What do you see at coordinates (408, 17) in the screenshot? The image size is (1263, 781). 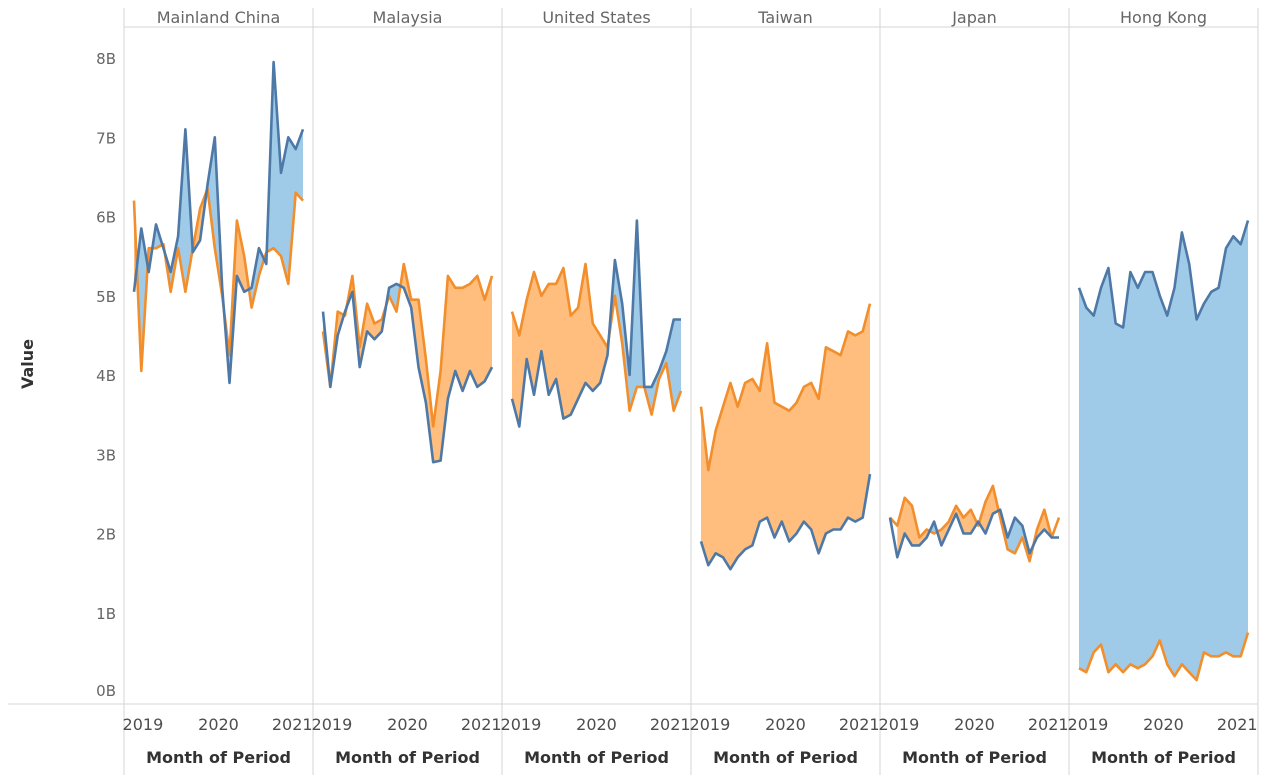 I see `panel-title: Malaysia` at bounding box center [408, 17].